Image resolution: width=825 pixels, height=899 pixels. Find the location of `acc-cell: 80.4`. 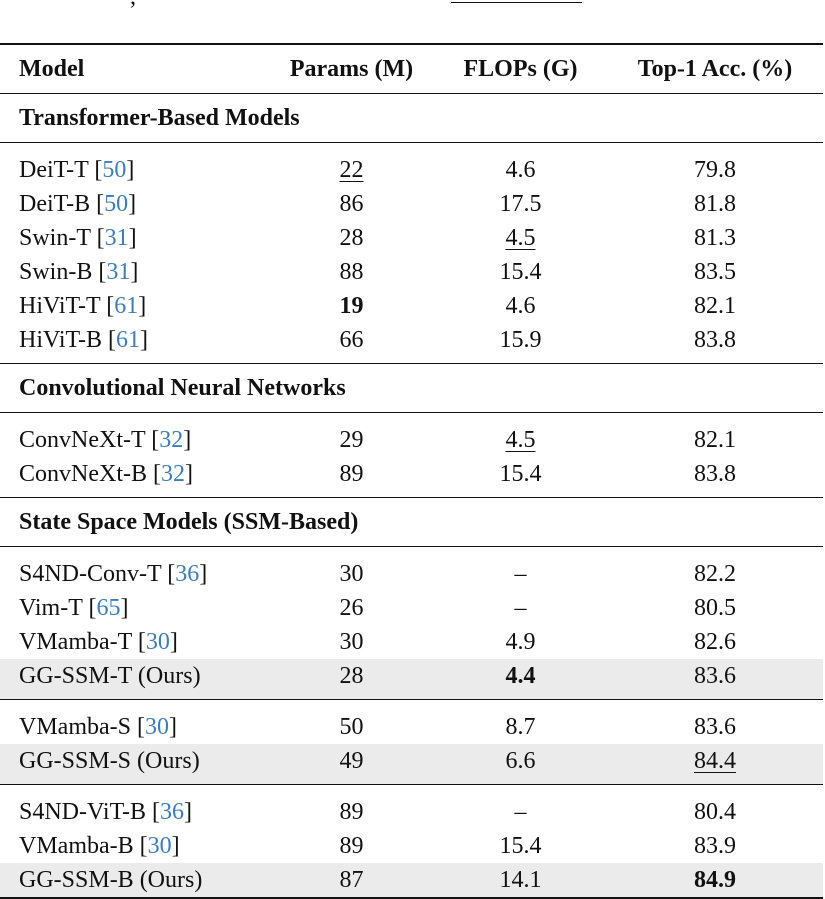

acc-cell: 80.4 is located at coordinates (715, 807).